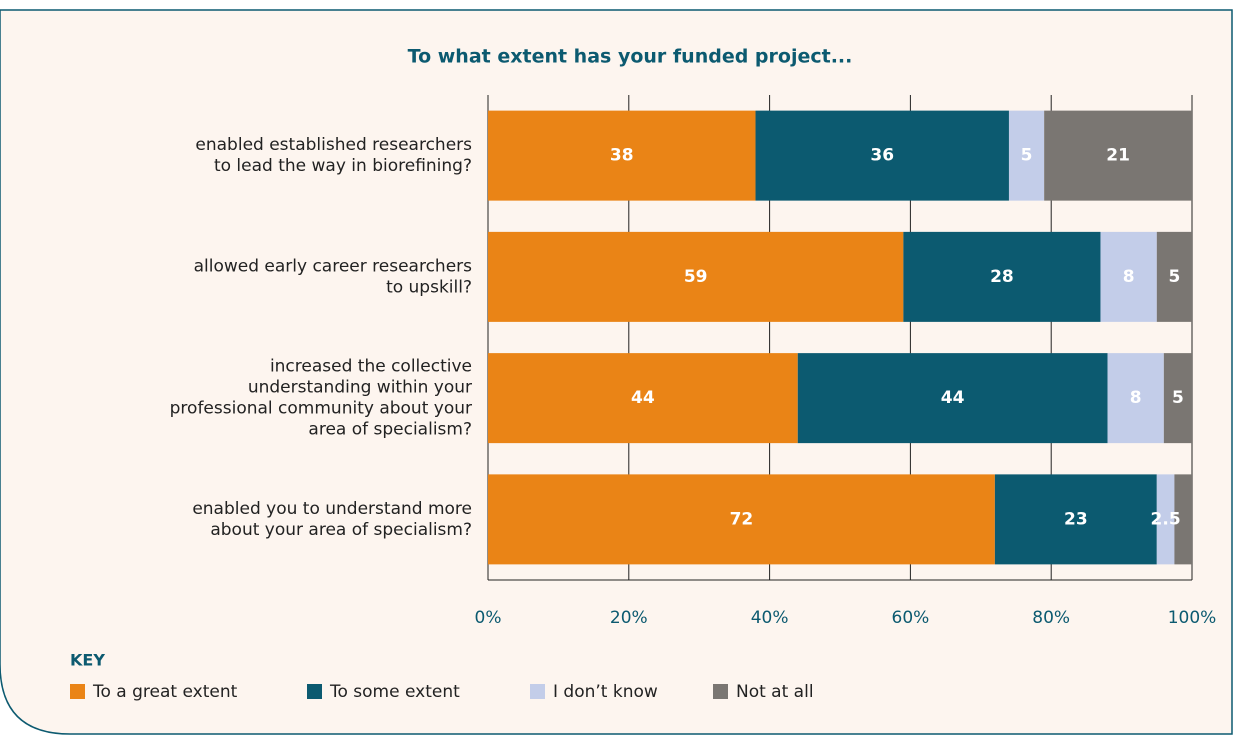 This screenshot has width=1243, height=748. What do you see at coordinates (343, 166) in the screenshot?
I see `category-label: to lead the way in biorefining?` at bounding box center [343, 166].